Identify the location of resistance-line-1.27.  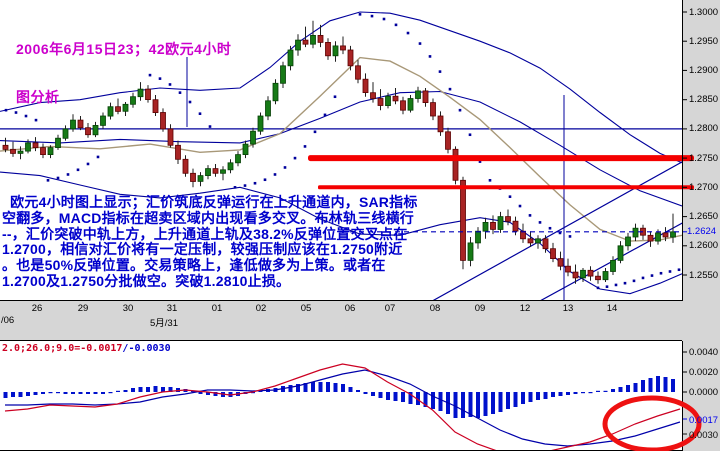
(506, 187).